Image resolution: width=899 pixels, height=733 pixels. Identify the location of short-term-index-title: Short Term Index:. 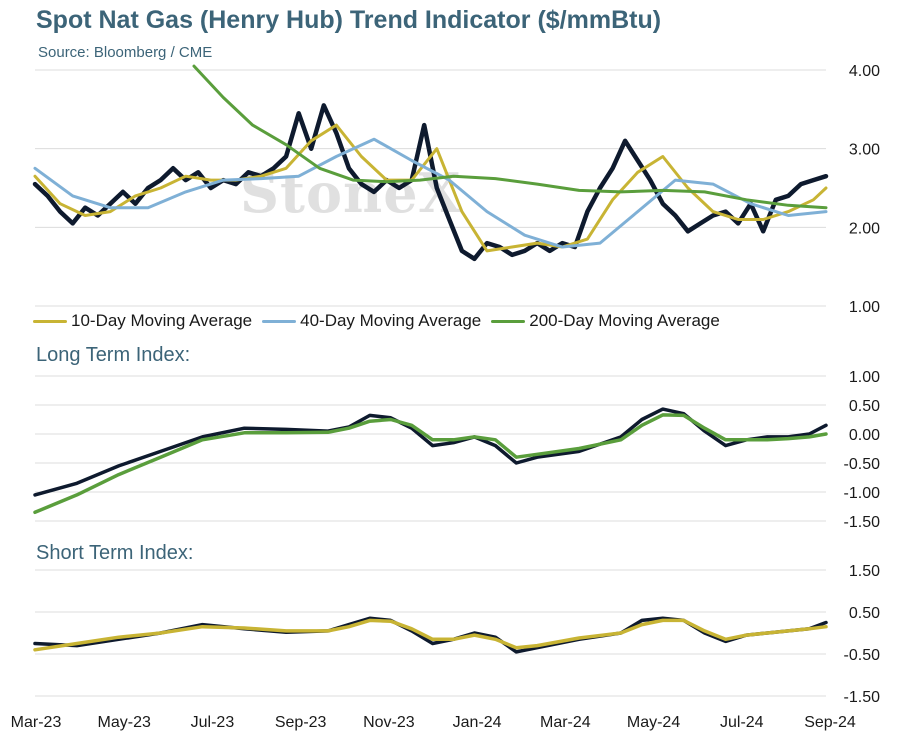
(115, 553).